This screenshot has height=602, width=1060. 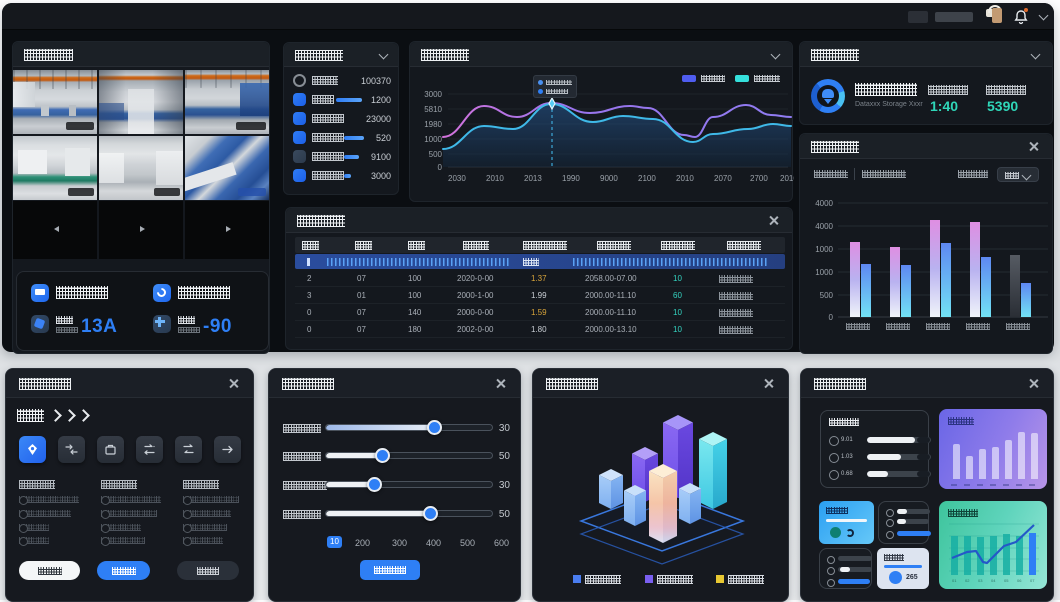 What do you see at coordinates (433, 109) in the screenshot?
I see `svg-text: 5810` at bounding box center [433, 109].